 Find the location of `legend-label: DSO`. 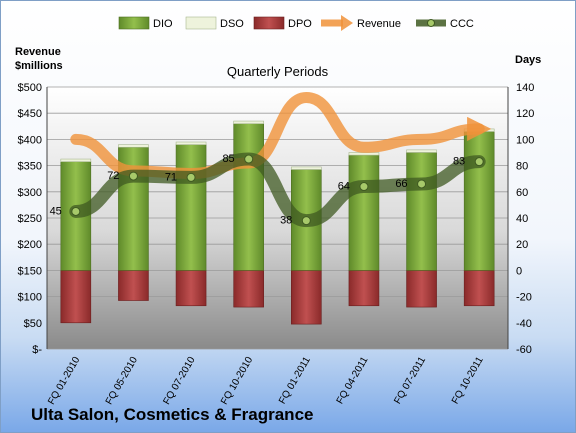

legend-label: DSO is located at coordinates (232, 24).